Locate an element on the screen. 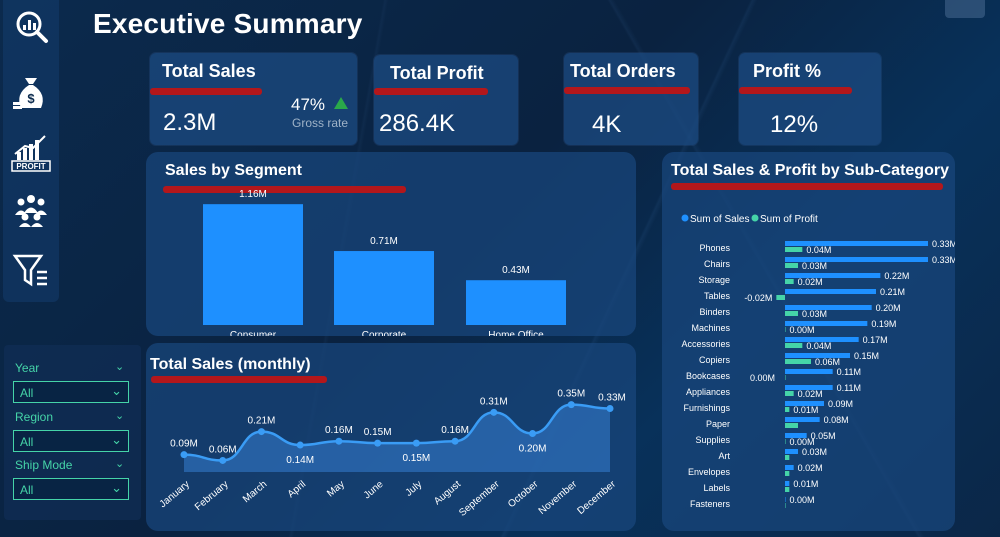 This screenshot has width=1000, height=537. segment-bar is located at coordinates (384, 288).